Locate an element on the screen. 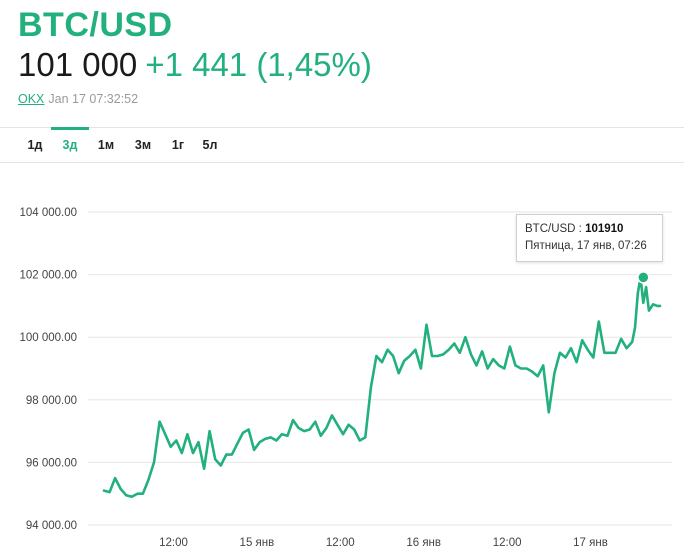 The height and width of the screenshot is (553, 684). x-tick-label: 17 янв is located at coordinates (590, 543).